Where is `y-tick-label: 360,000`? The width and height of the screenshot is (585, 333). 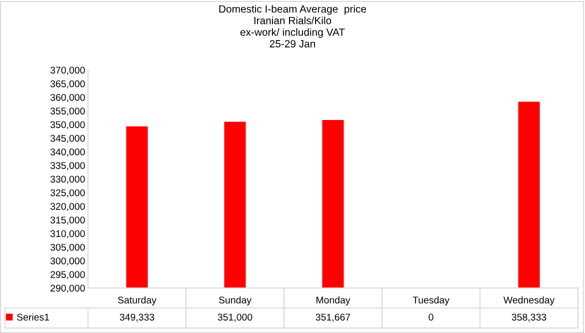
y-tick-label: 360,000 is located at coordinates (67, 98).